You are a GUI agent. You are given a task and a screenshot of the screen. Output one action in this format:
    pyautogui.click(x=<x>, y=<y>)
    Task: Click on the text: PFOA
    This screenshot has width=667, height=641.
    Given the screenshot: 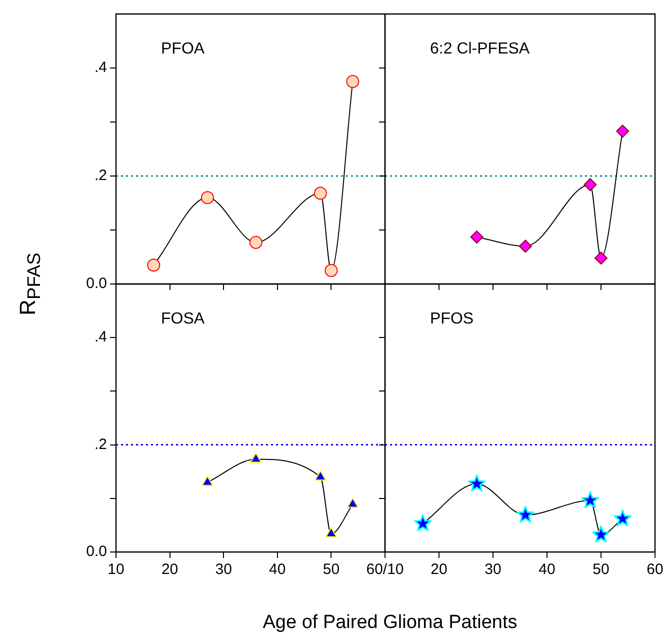 What is the action you would take?
    pyautogui.click(x=183, y=49)
    